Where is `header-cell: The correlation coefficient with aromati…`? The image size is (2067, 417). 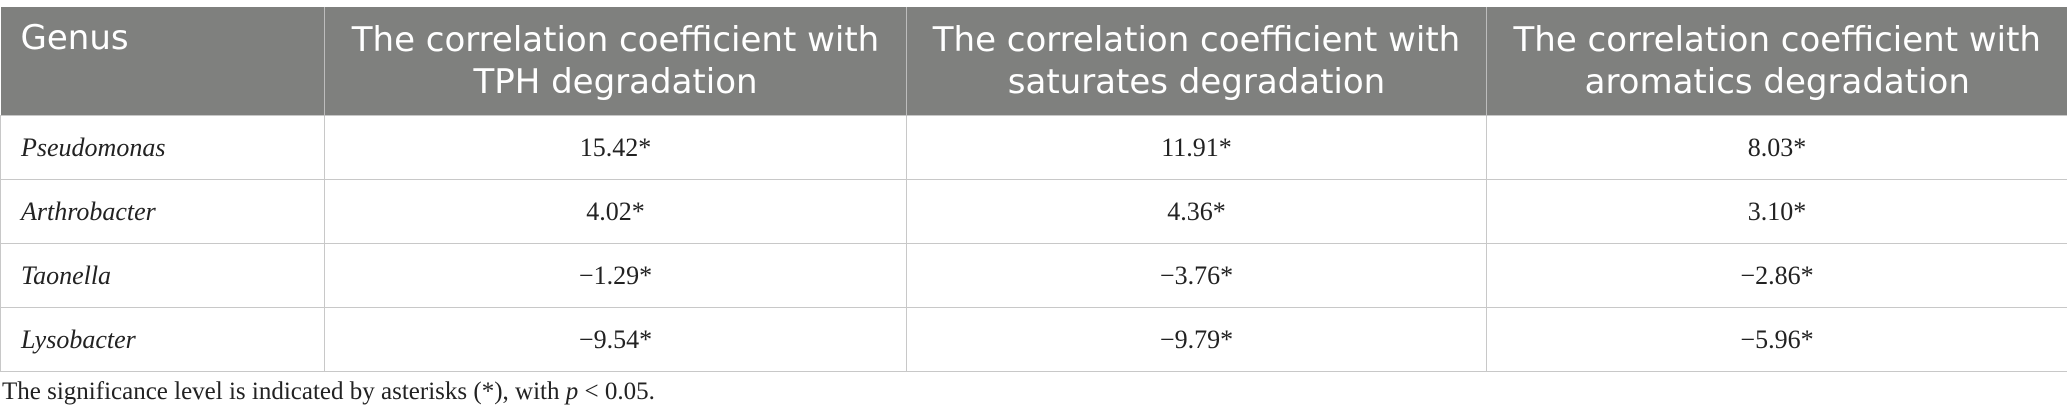 header-cell: The correlation coefficient with aromati… is located at coordinates (1776, 61).